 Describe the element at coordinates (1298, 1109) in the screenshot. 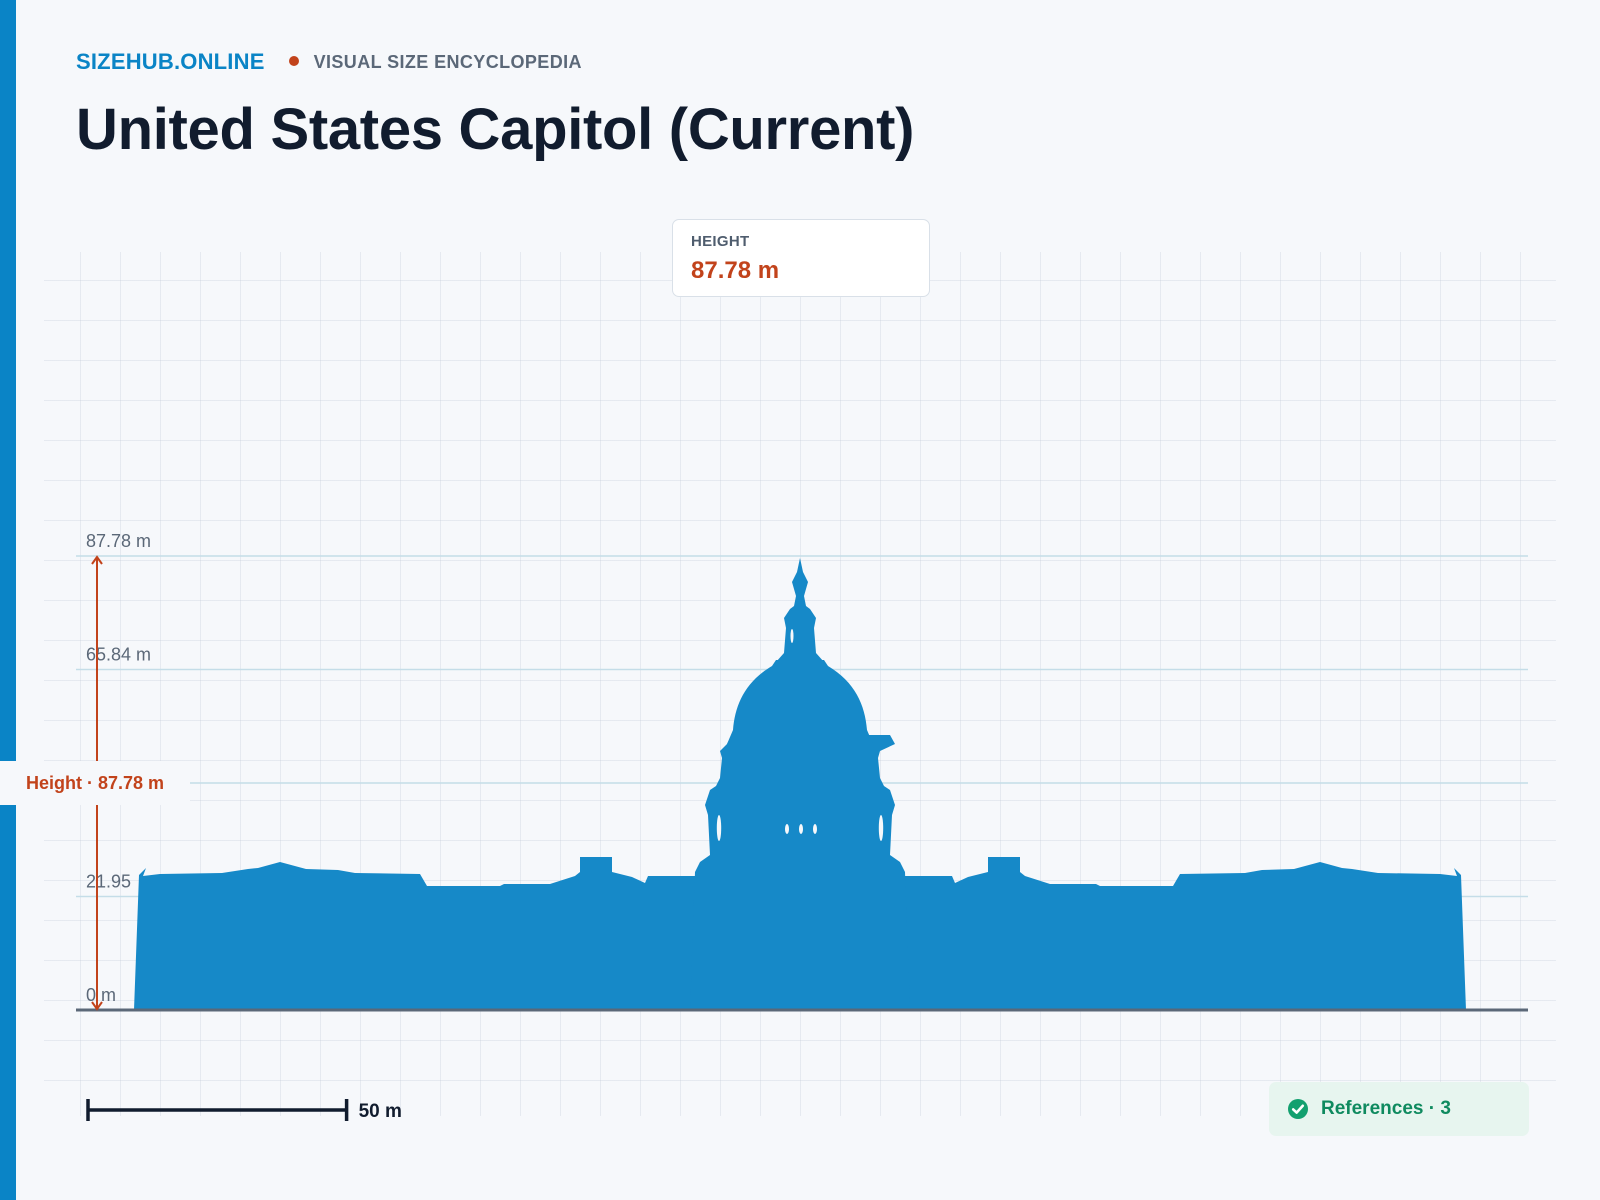

I see `check-circle-icon` at that location.